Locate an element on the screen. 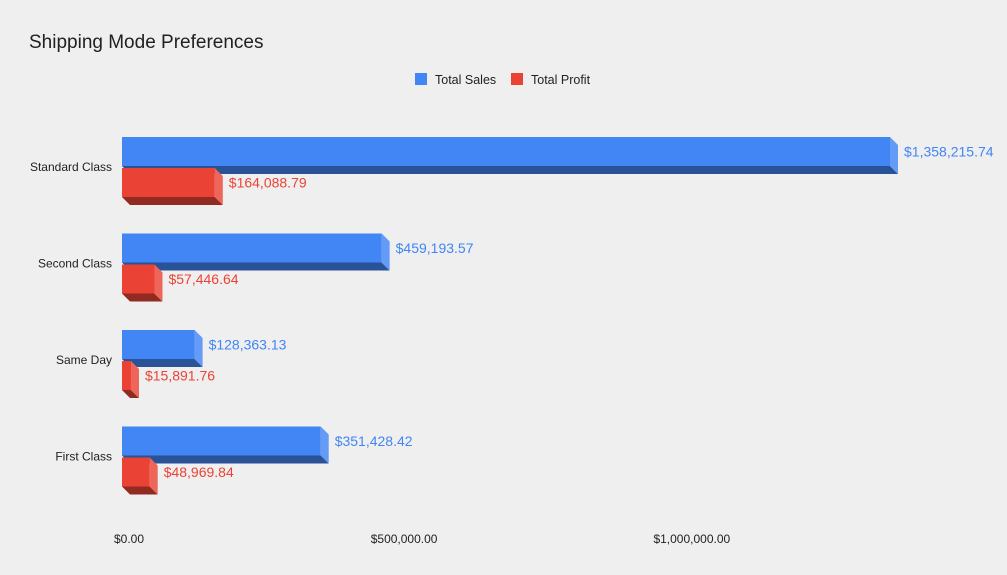 The width and height of the screenshot is (1007, 575). category-label-standard-class: Standard Class is located at coordinates (71, 167).